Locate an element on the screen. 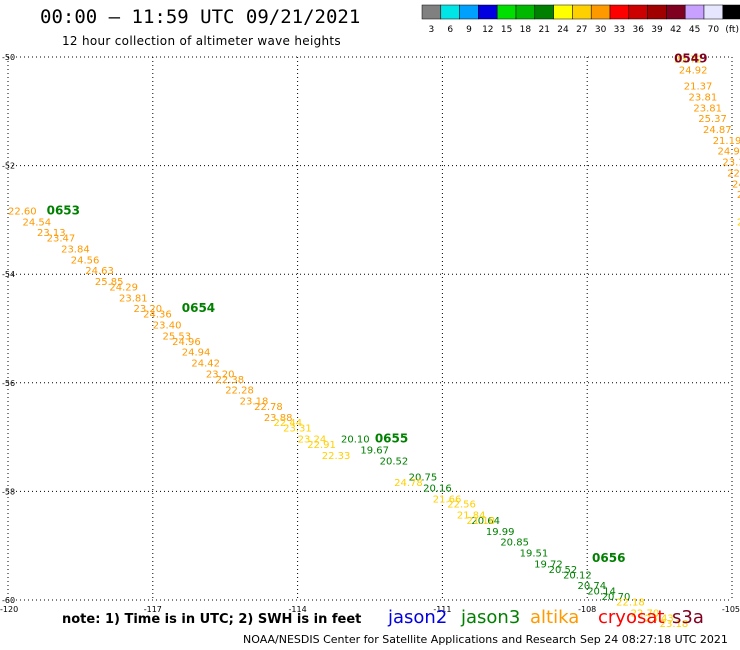 The height and width of the screenshot is (650, 740). swh-value-label: 20.10 is located at coordinates (355, 440).